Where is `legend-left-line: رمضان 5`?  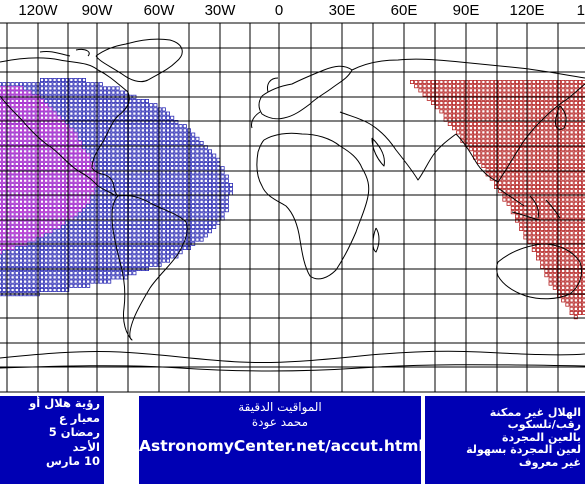
legend-left-line: رمضان 5 is located at coordinates (74, 432).